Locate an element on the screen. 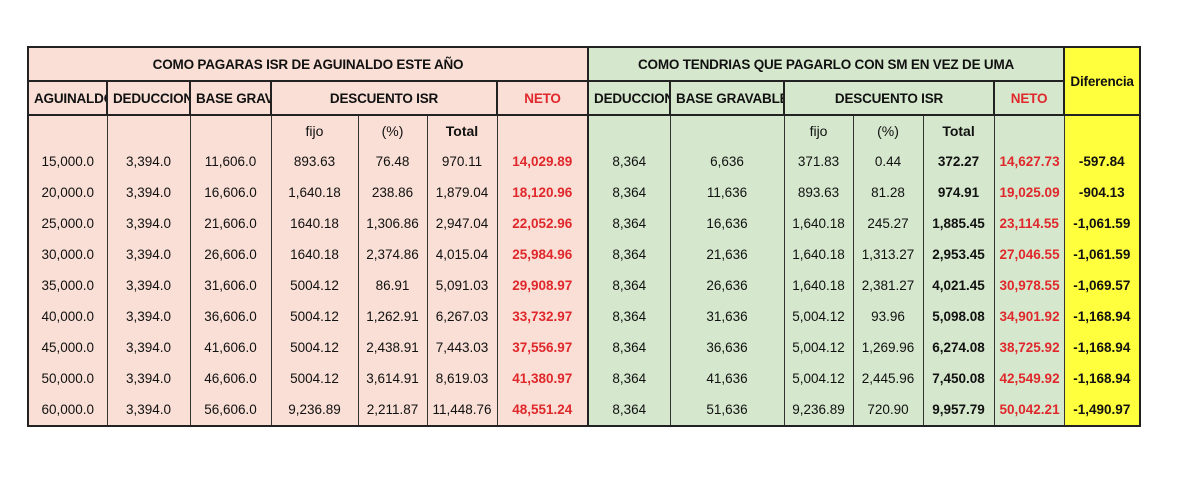  isr-pct-sm-cell: 720.90 is located at coordinates (888, 410).